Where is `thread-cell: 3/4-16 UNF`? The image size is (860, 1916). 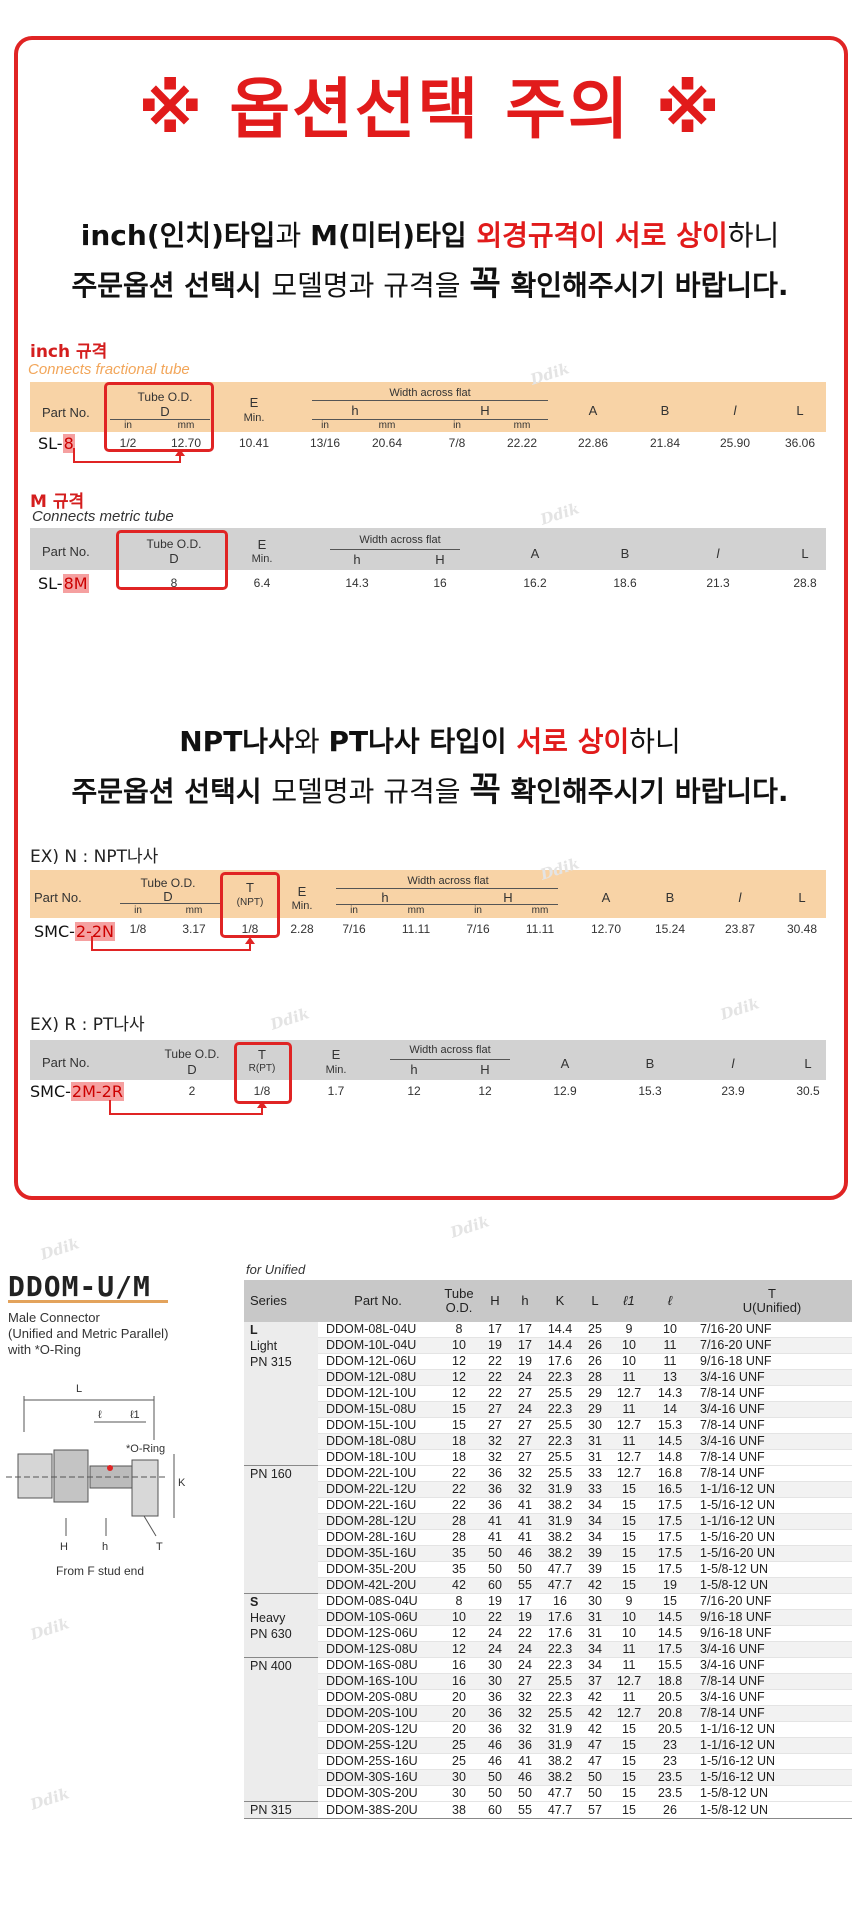
thread-cell: 3/4-16 UNF is located at coordinates (772, 1665).